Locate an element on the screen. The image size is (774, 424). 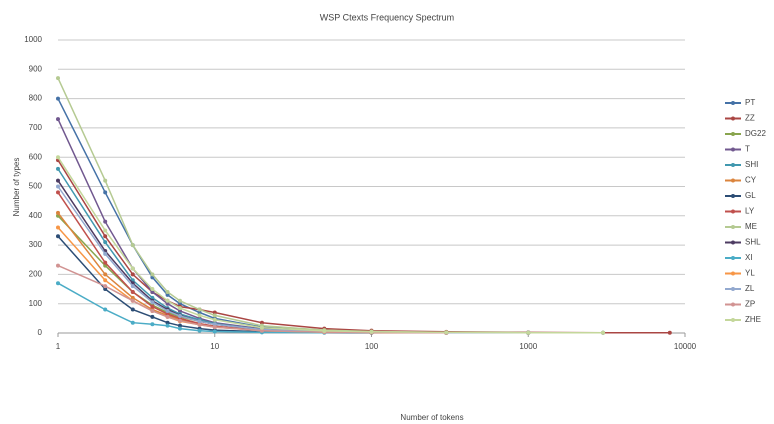
legend-label: T is located at coordinates (747, 149).